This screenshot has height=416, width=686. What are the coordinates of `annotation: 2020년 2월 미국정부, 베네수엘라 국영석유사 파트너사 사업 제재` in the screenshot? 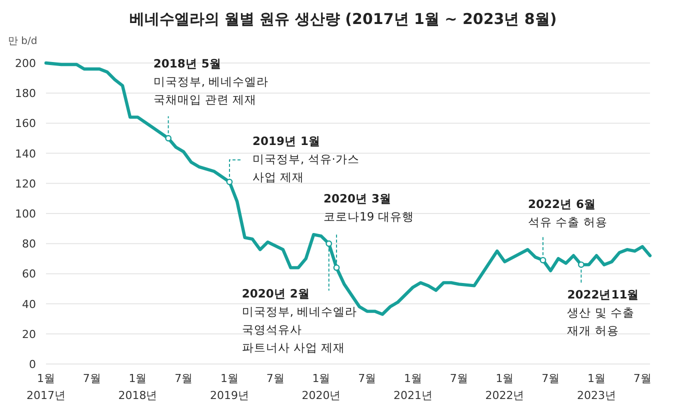 It's located at (300, 320).